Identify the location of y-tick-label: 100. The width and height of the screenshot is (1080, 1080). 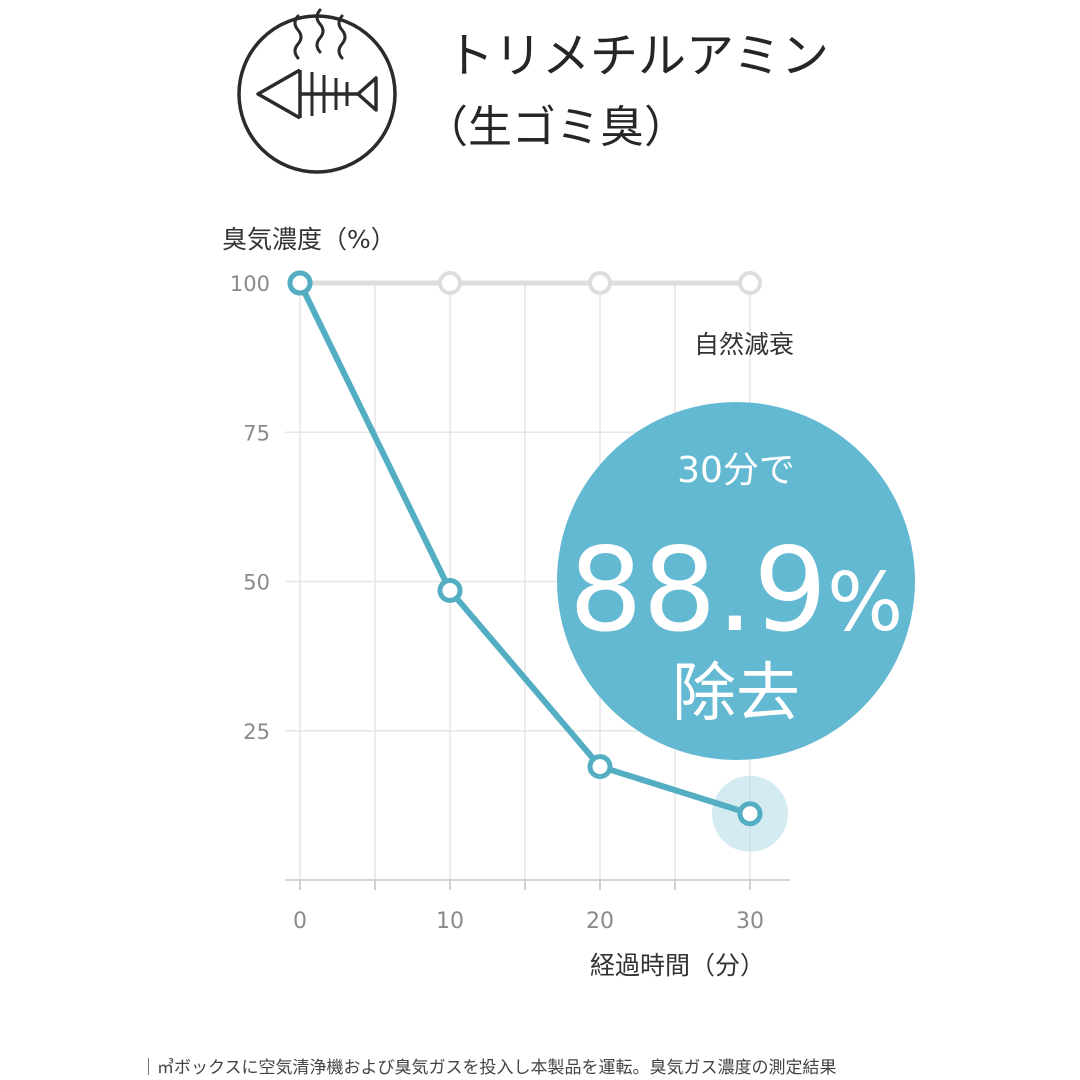
(250, 284).